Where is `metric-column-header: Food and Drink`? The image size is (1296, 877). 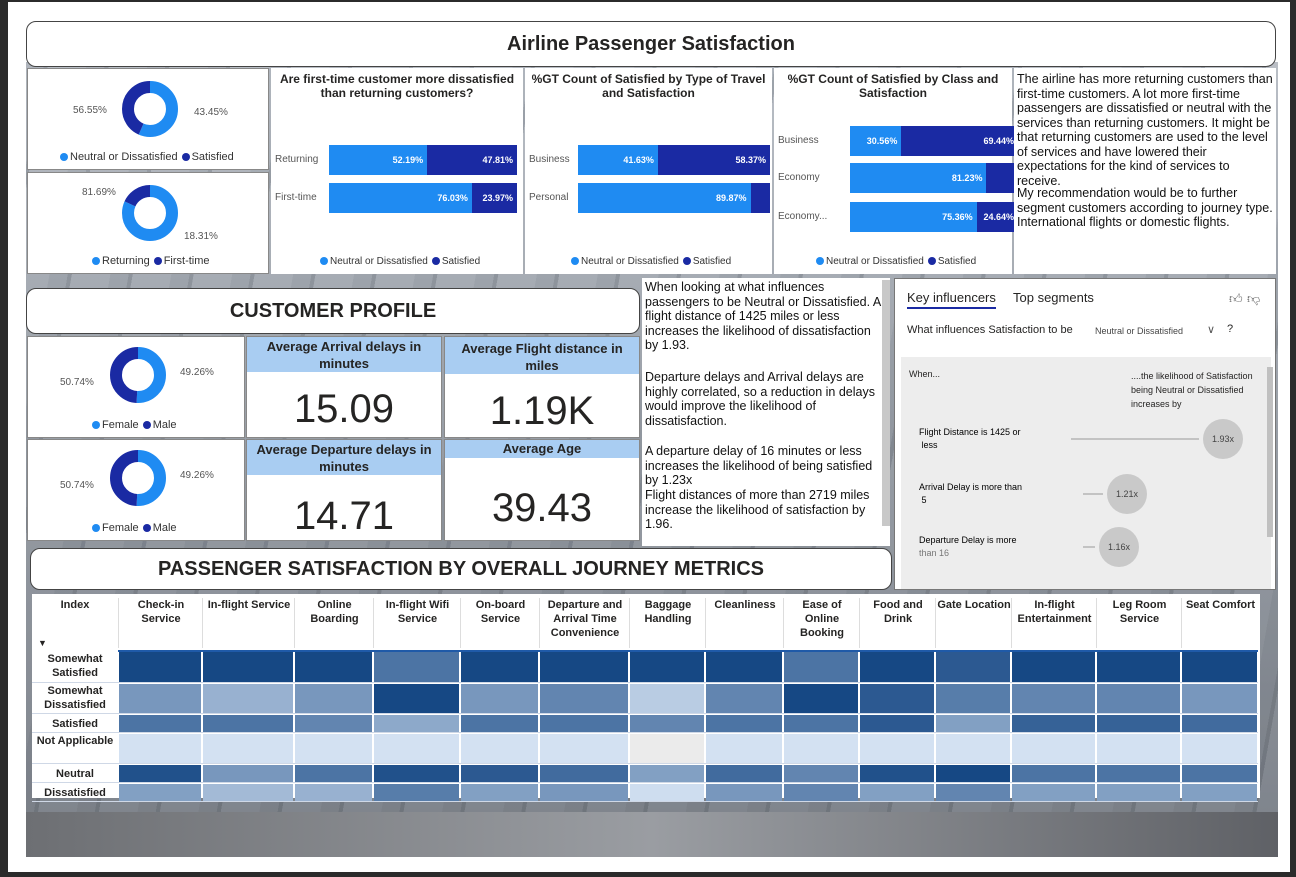 metric-column-header: Food and Drink is located at coordinates (897, 623).